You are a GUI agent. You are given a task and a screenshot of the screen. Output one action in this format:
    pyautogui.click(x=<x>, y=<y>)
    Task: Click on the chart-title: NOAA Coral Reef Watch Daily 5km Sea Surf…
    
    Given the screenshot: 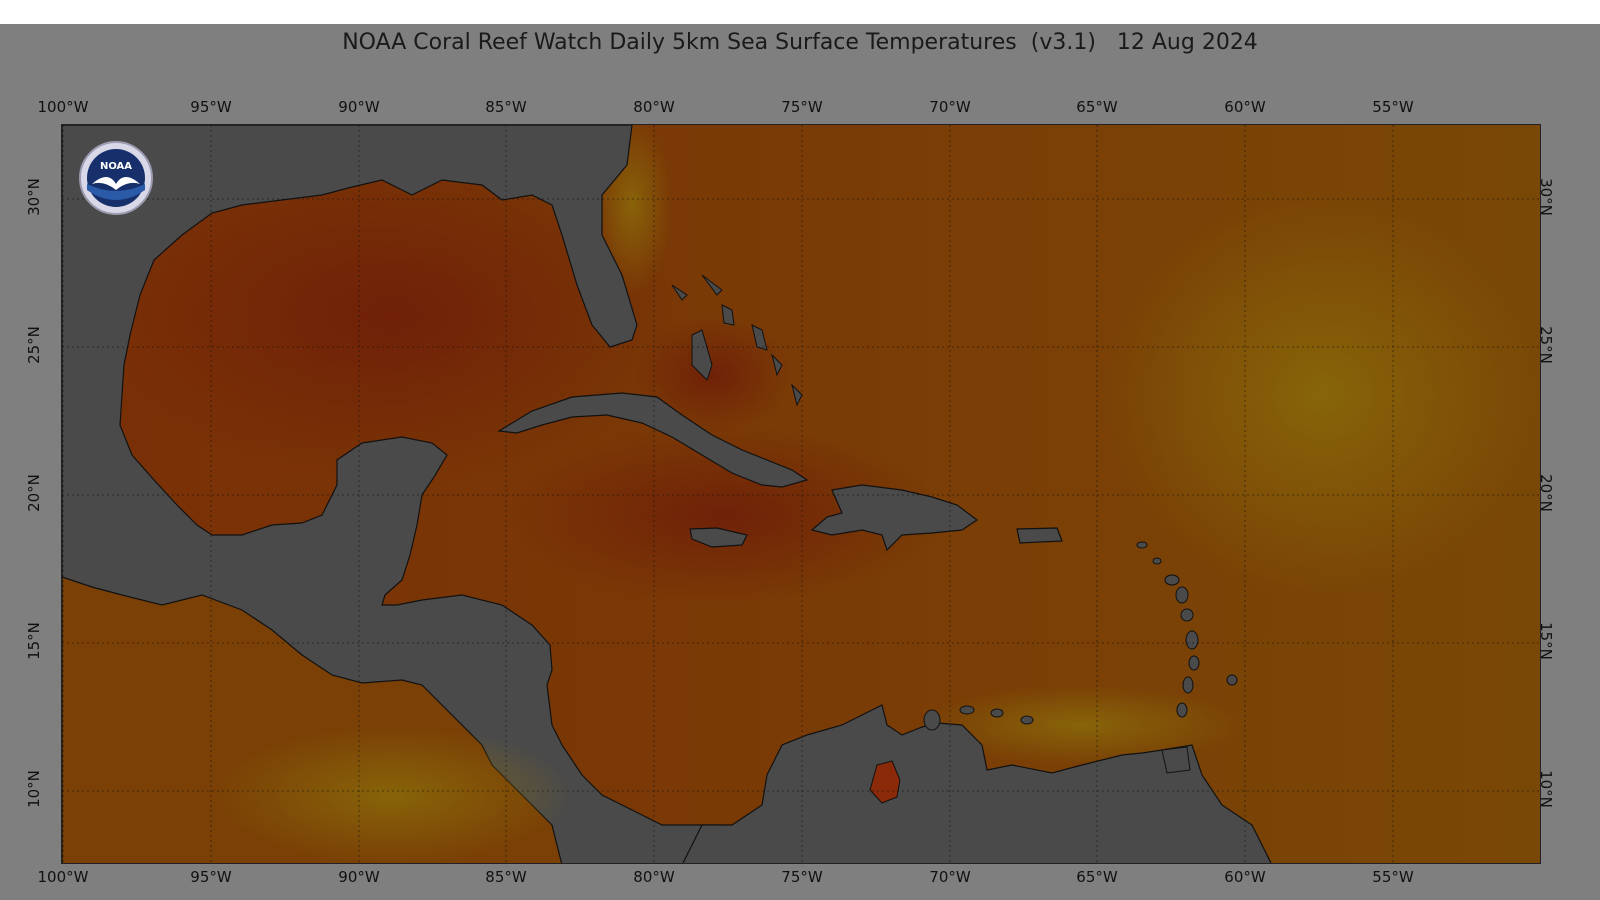 What is the action you would take?
    pyautogui.click(x=800, y=42)
    